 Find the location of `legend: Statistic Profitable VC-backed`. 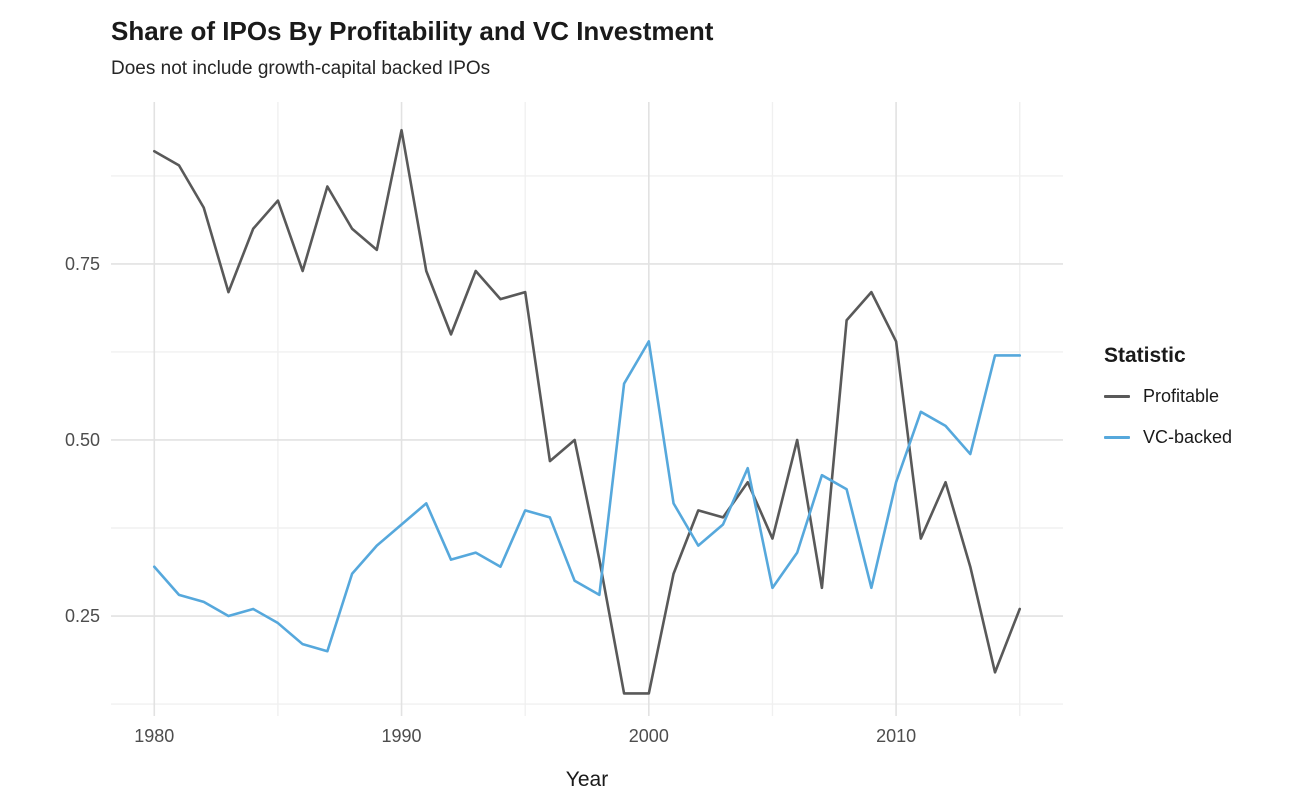

legend: Statistic Profitable VC-backed is located at coordinates (1199, 406).